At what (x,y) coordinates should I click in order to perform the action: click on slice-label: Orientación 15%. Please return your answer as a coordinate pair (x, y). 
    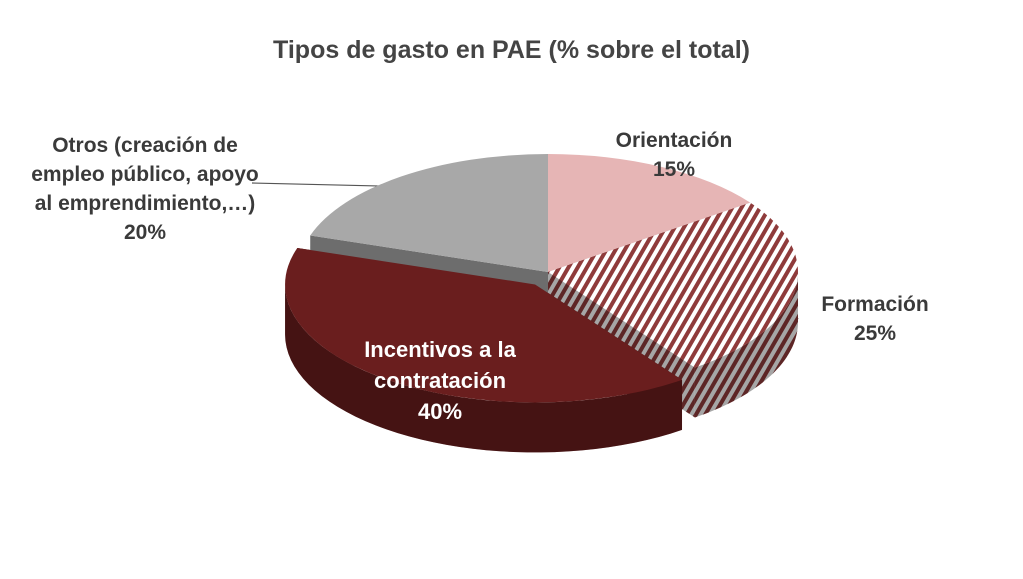
    Looking at the image, I should click on (674, 155).